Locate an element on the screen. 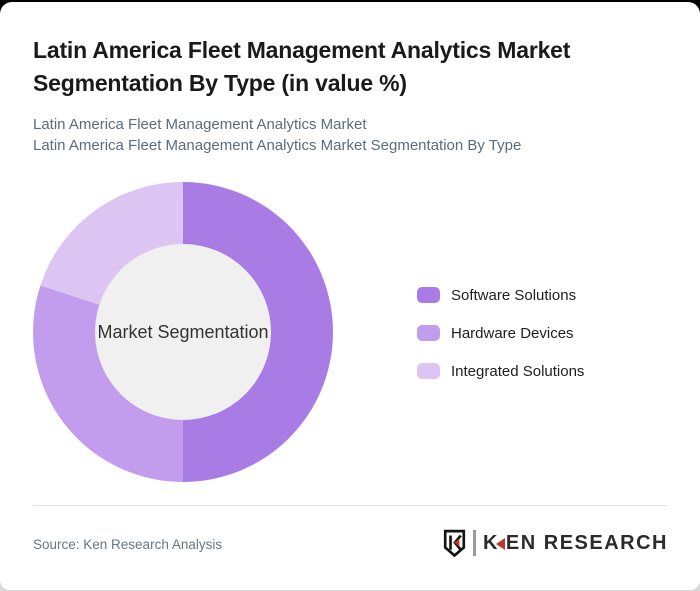  legend-item-software-solutions: Software Solutions is located at coordinates (500, 295).